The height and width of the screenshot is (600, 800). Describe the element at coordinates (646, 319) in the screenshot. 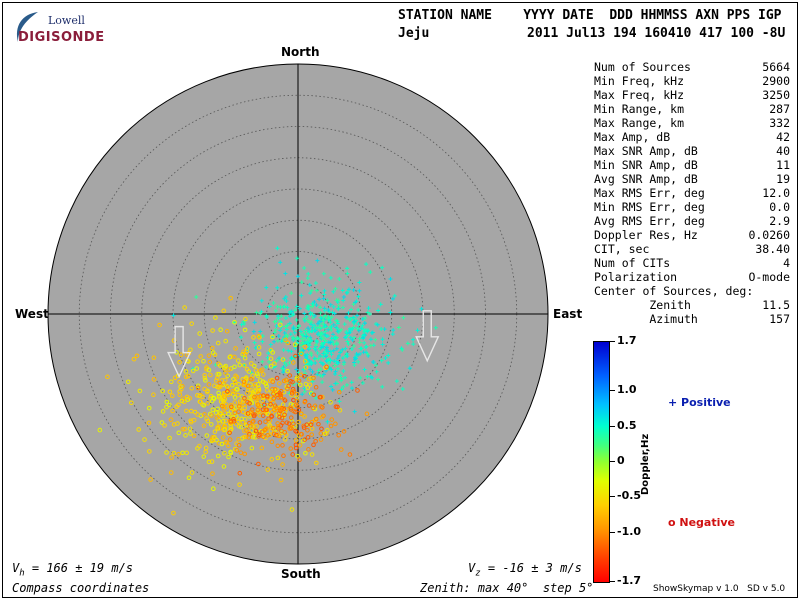

I see `stat-label: Azimuth` at that location.